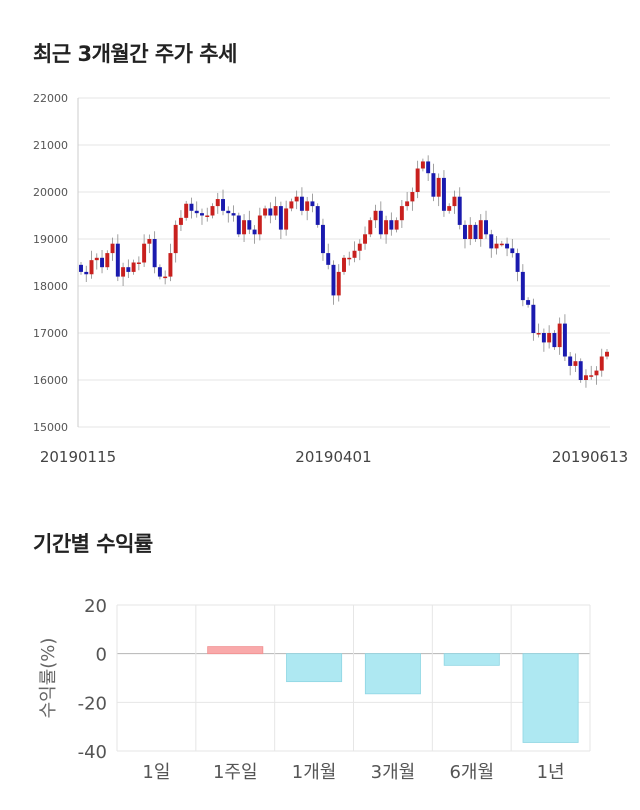 The width and height of the screenshot is (640, 810). I want to click on y-tick-label: 20, so click(95, 606).